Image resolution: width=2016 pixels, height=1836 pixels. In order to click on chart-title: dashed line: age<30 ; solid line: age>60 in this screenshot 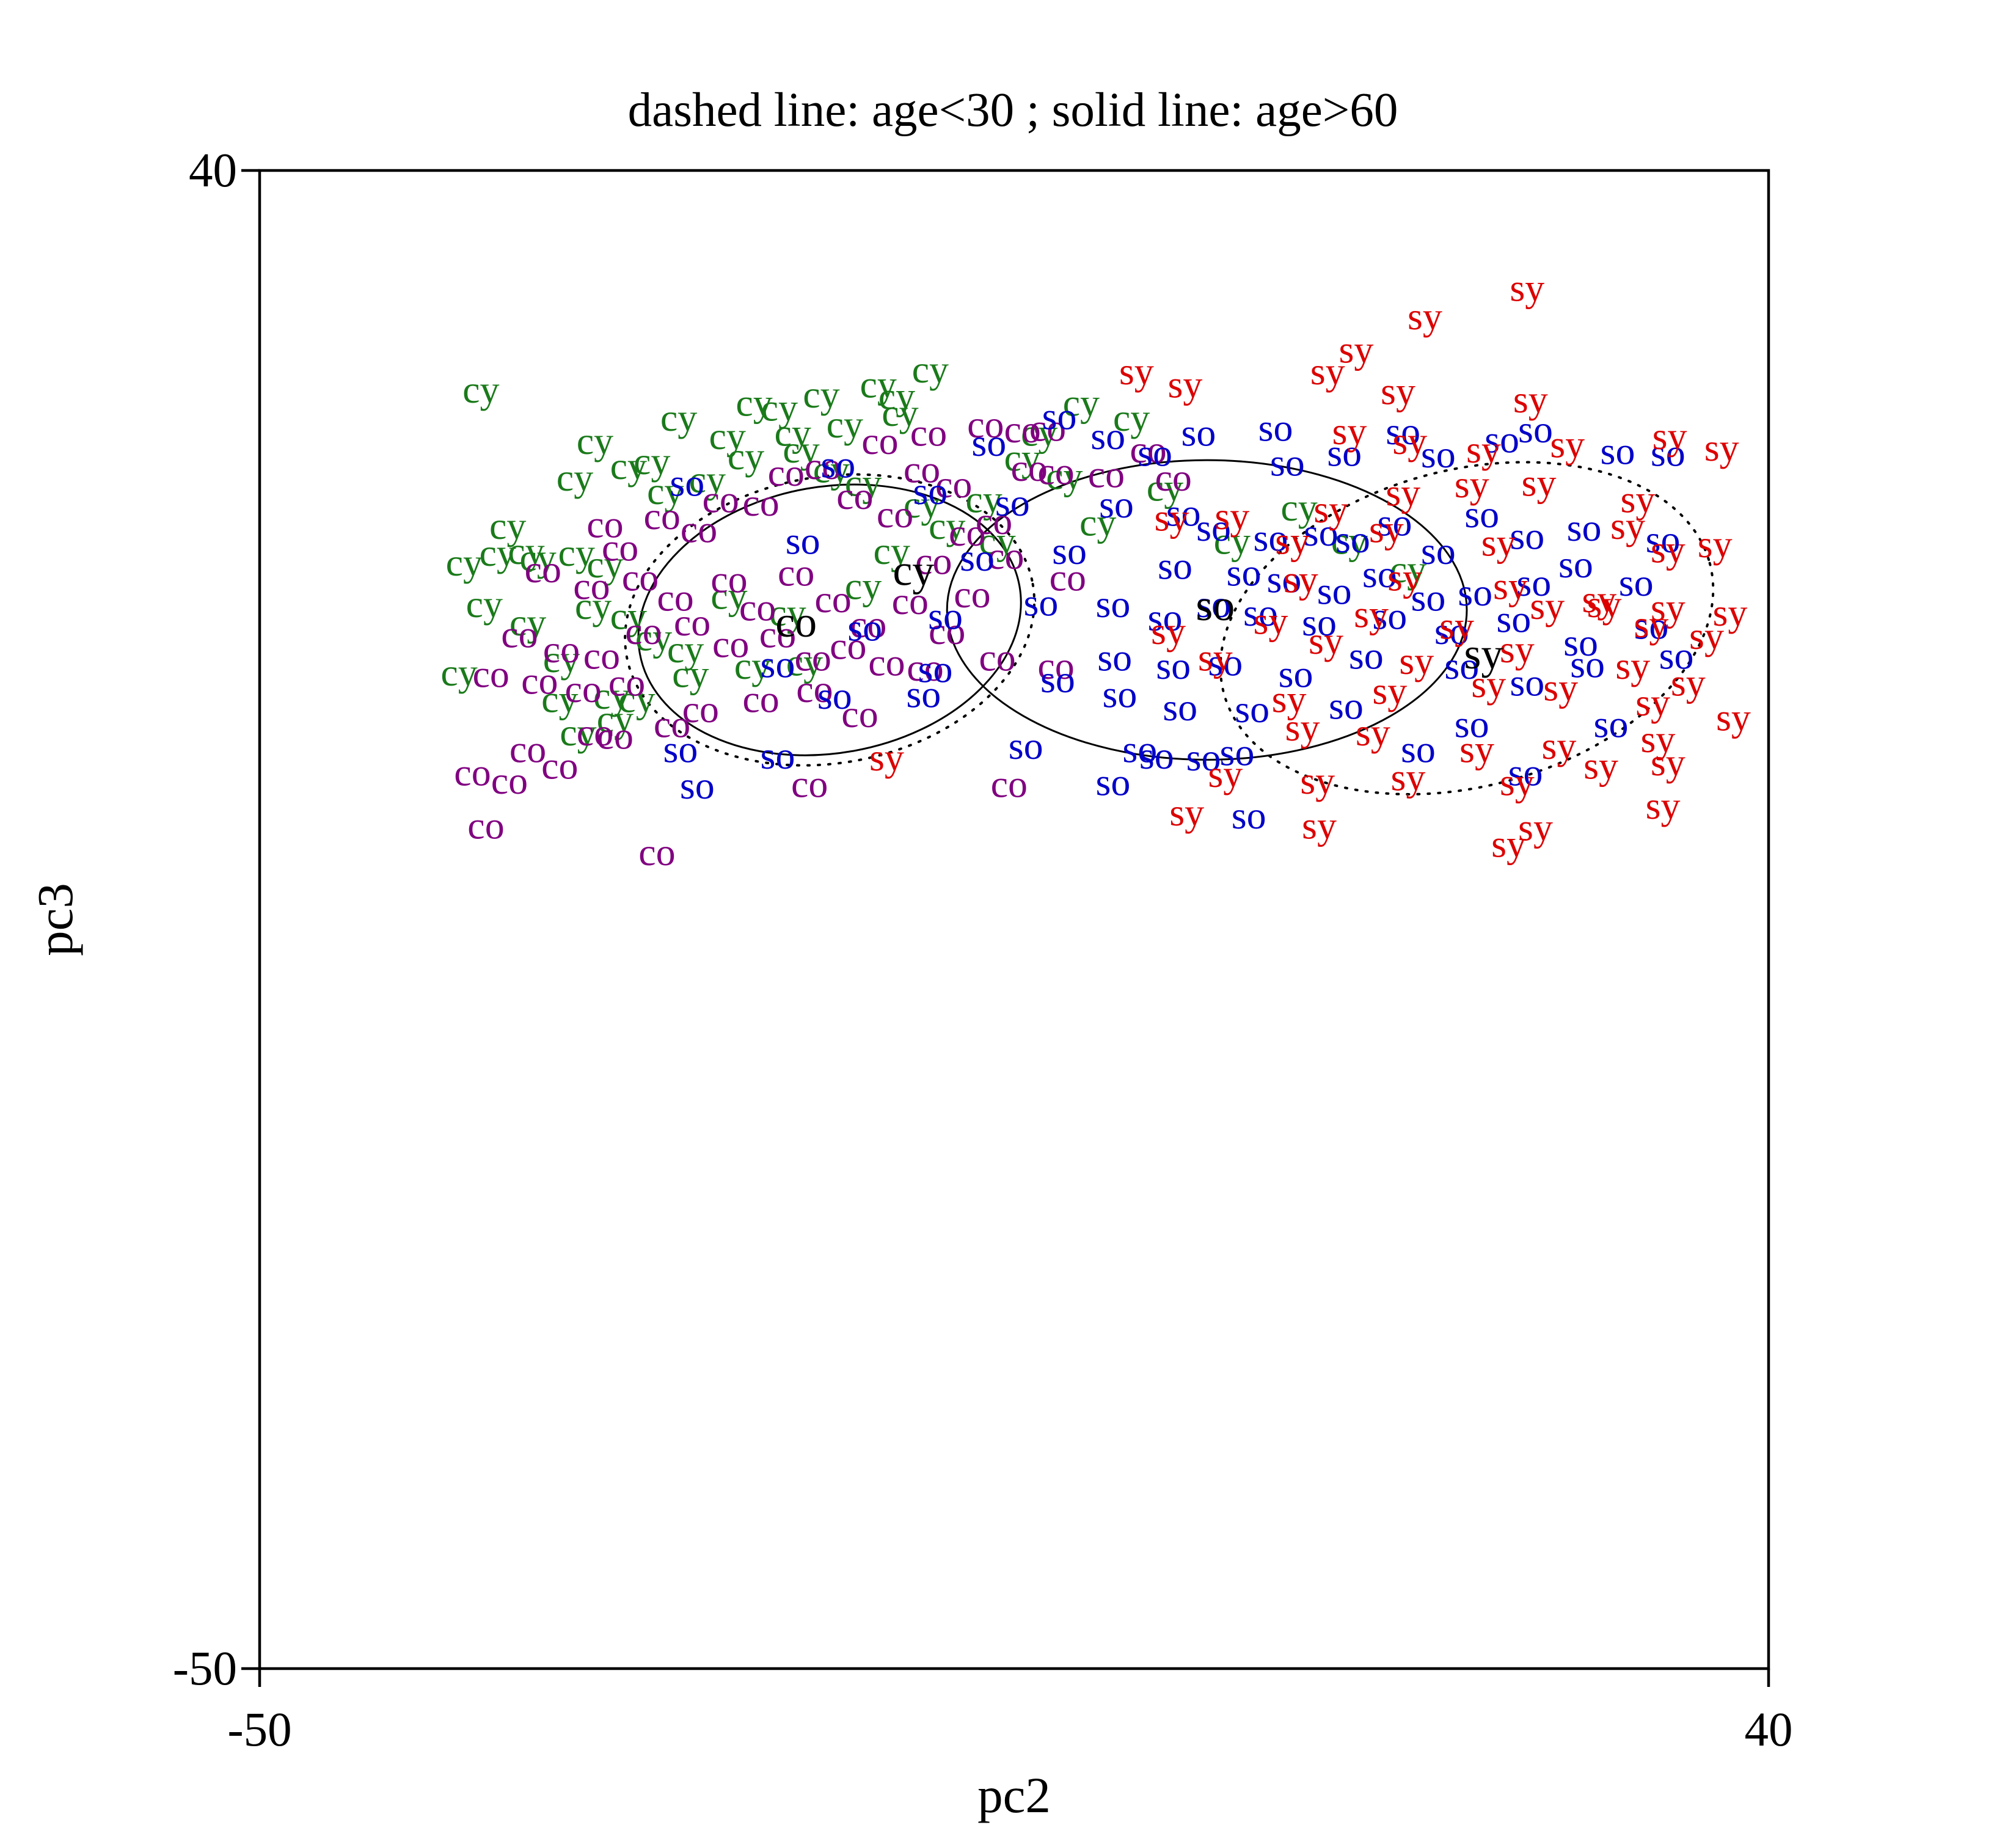, I will do `click(1013, 111)`.